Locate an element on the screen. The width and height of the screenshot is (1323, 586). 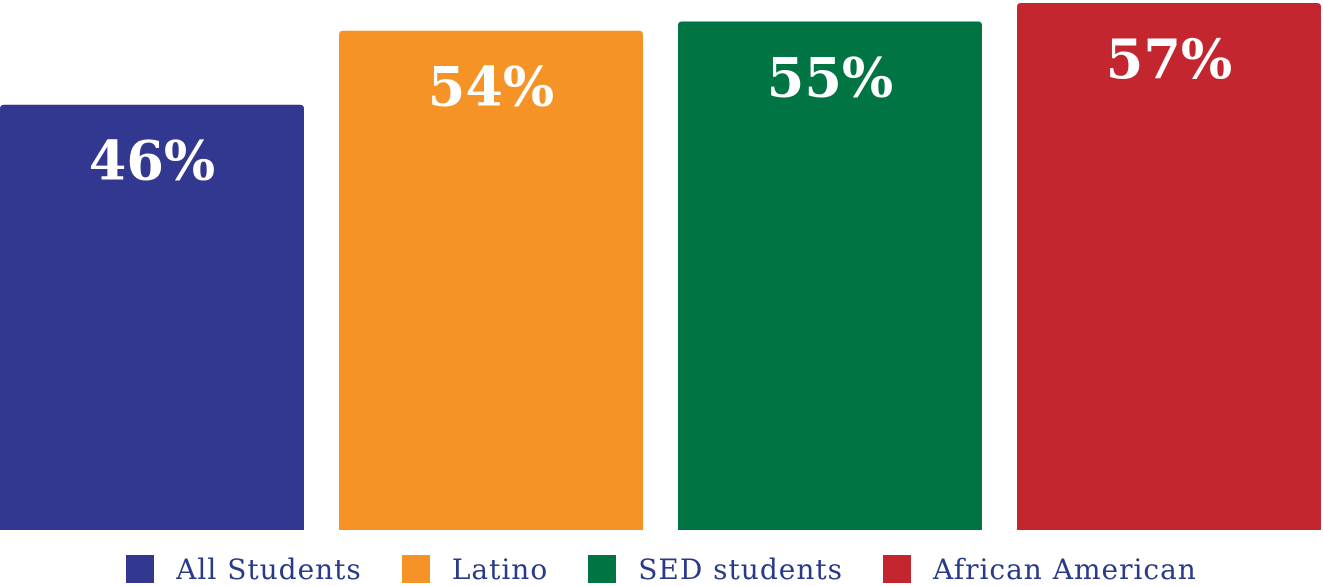
legend-swatch-african-american is located at coordinates (896, 569).